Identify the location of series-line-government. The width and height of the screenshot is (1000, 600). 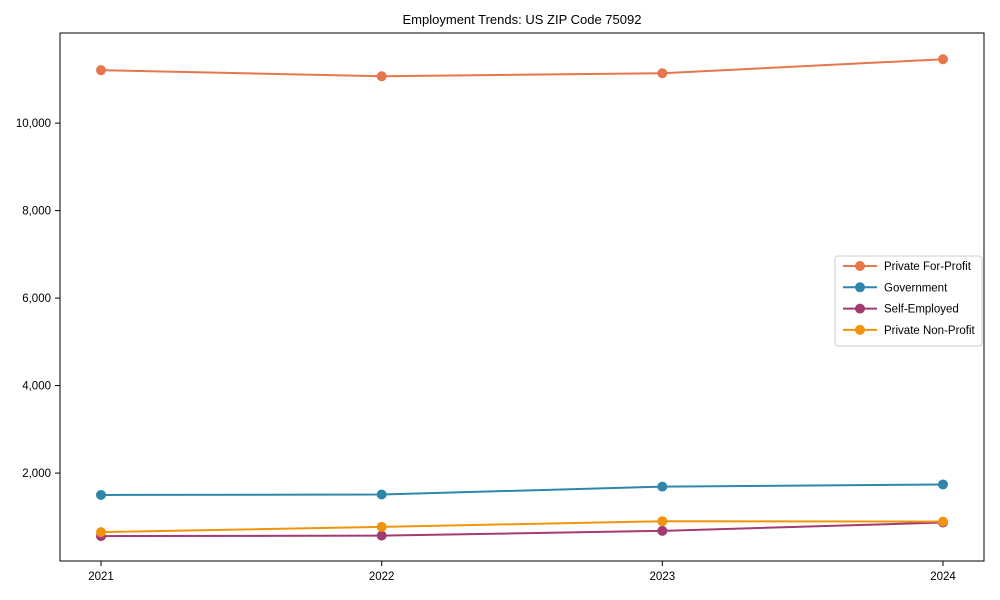
(522, 489).